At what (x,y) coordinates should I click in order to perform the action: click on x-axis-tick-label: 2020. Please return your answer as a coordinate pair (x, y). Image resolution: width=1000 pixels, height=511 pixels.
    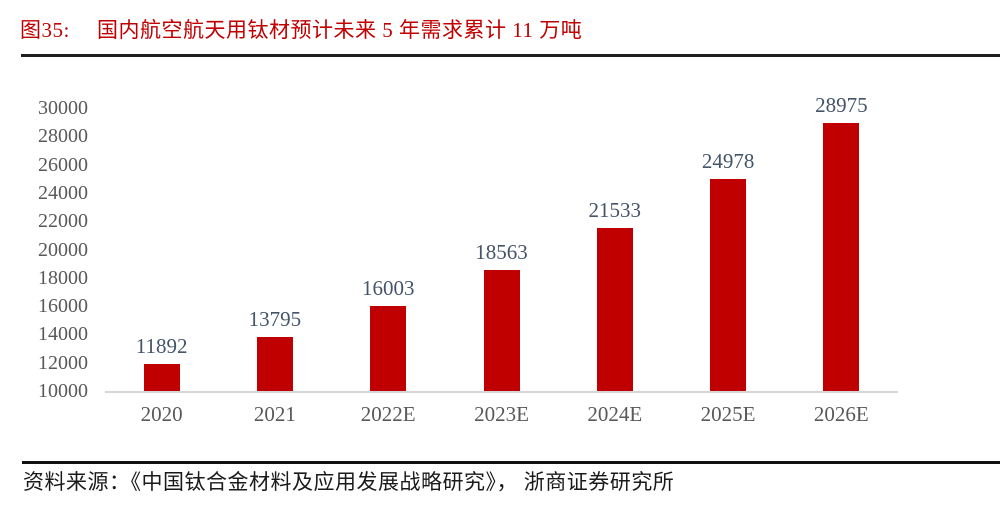
    Looking at the image, I should click on (161, 414).